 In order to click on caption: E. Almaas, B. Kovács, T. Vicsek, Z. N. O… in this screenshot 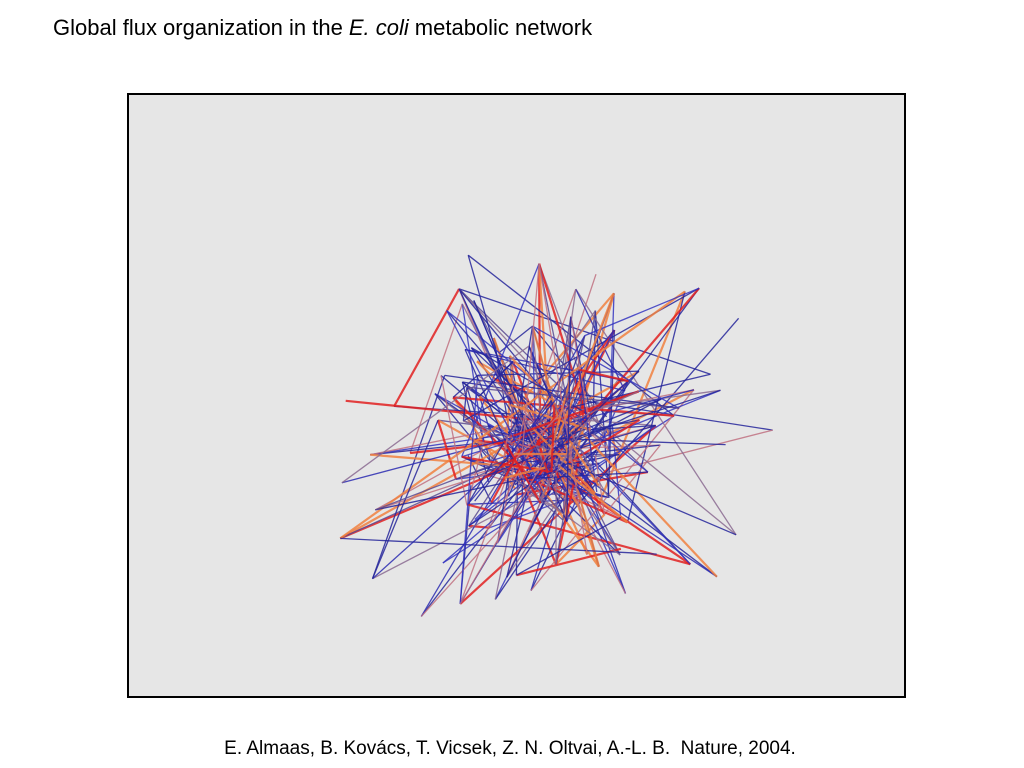, I will do `click(510, 748)`.